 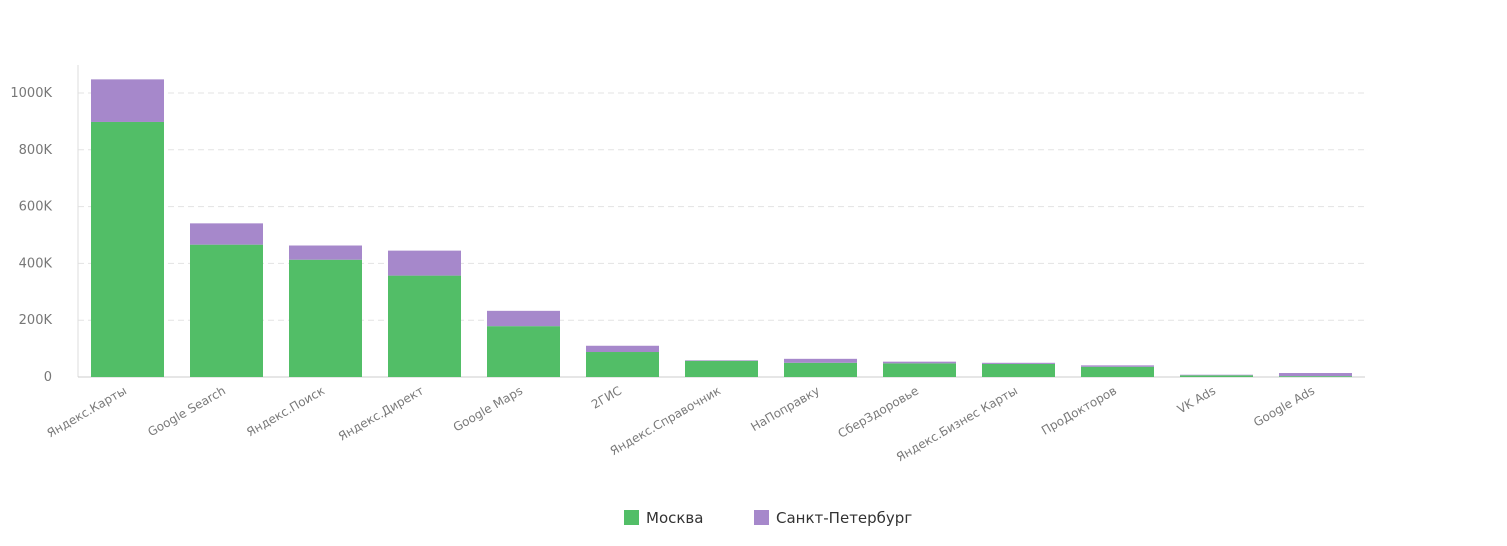 I want to click on y-tick-label: 600K, so click(x=36, y=207).